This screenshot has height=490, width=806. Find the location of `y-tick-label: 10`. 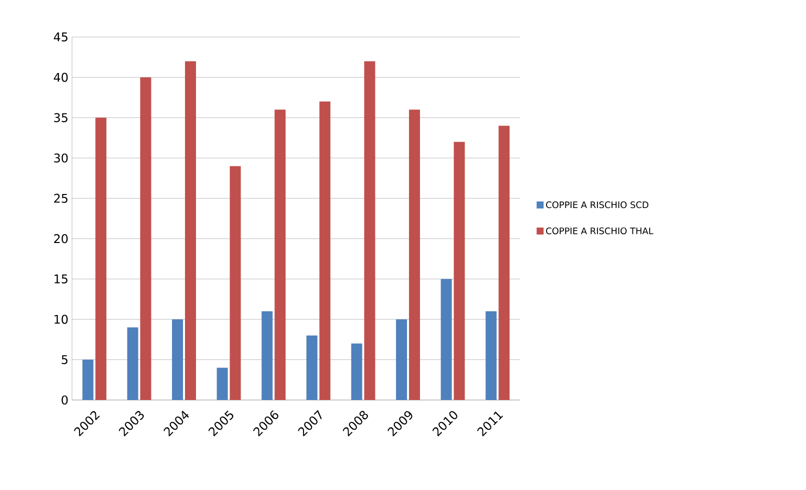

y-tick-label: 10 is located at coordinates (61, 319).